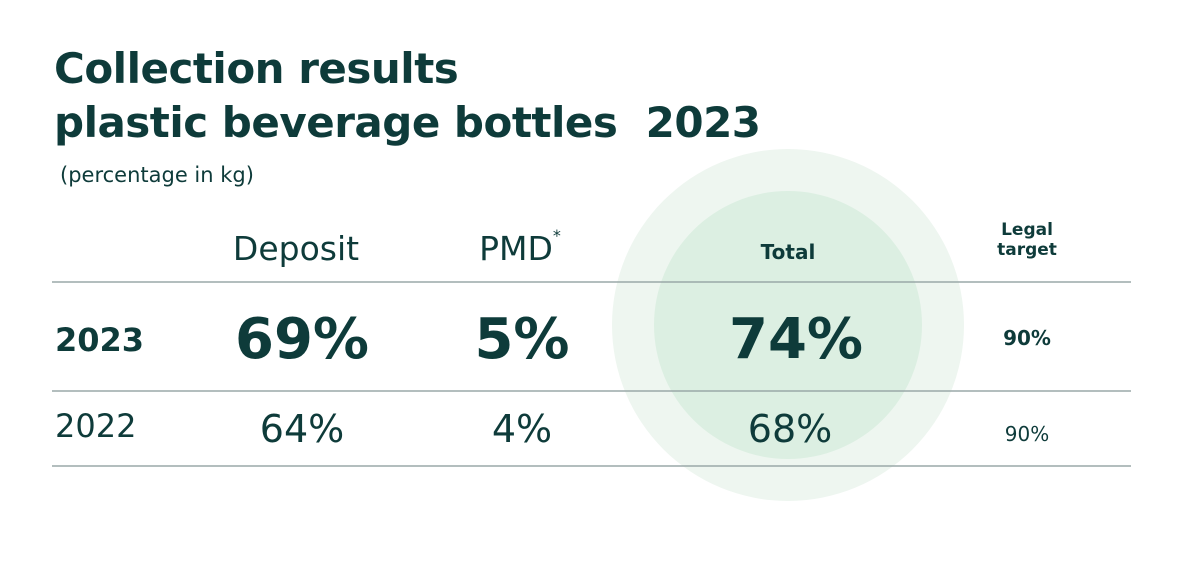  Describe the element at coordinates (302, 339) in the screenshot. I see `cell-value: 69%` at that location.